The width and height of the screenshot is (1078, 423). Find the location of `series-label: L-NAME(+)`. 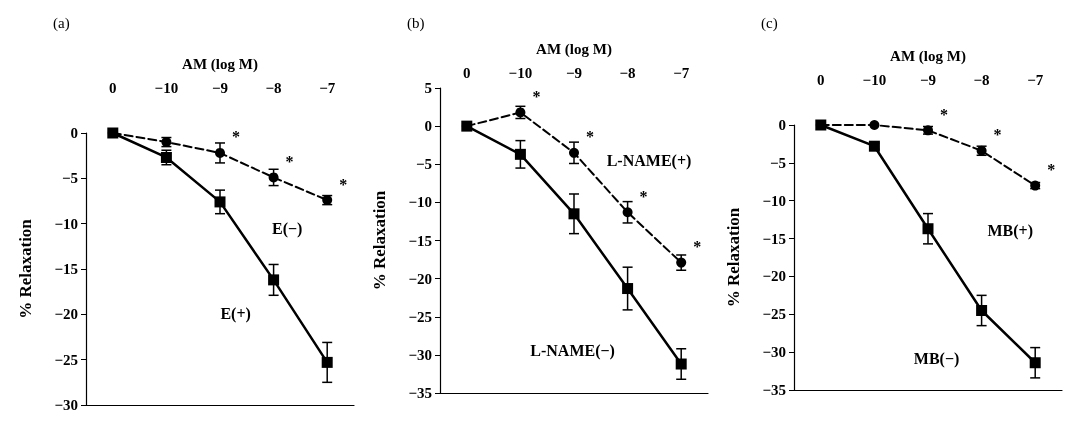

series-label: L-NAME(+) is located at coordinates (649, 161).